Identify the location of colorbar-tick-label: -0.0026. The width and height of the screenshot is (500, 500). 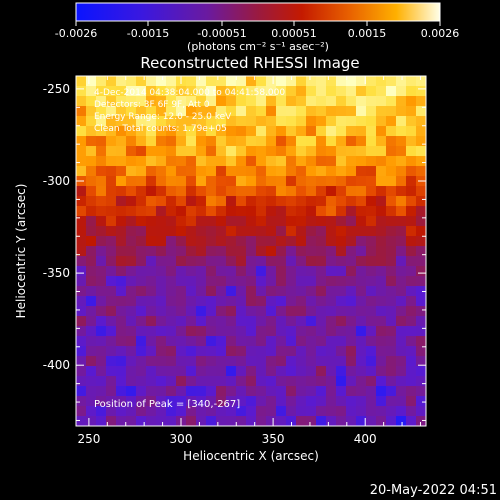
(76, 33).